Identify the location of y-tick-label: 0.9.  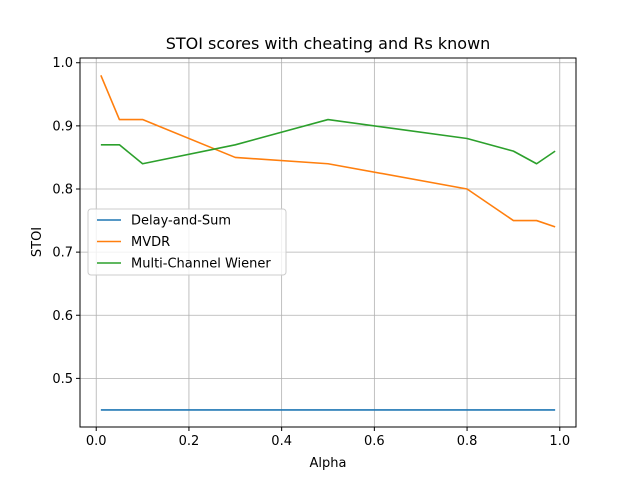
(62, 126).